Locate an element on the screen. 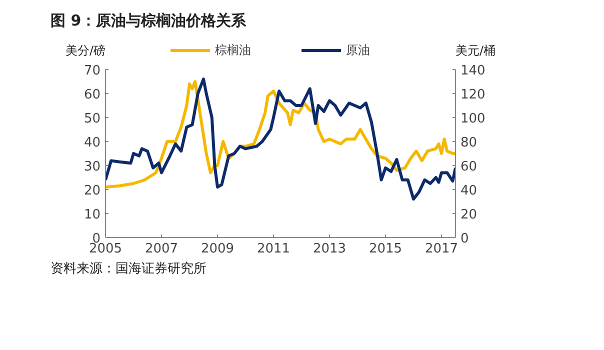 The height and width of the screenshot is (350, 604). y-tick-label: 70 is located at coordinates (92, 71).